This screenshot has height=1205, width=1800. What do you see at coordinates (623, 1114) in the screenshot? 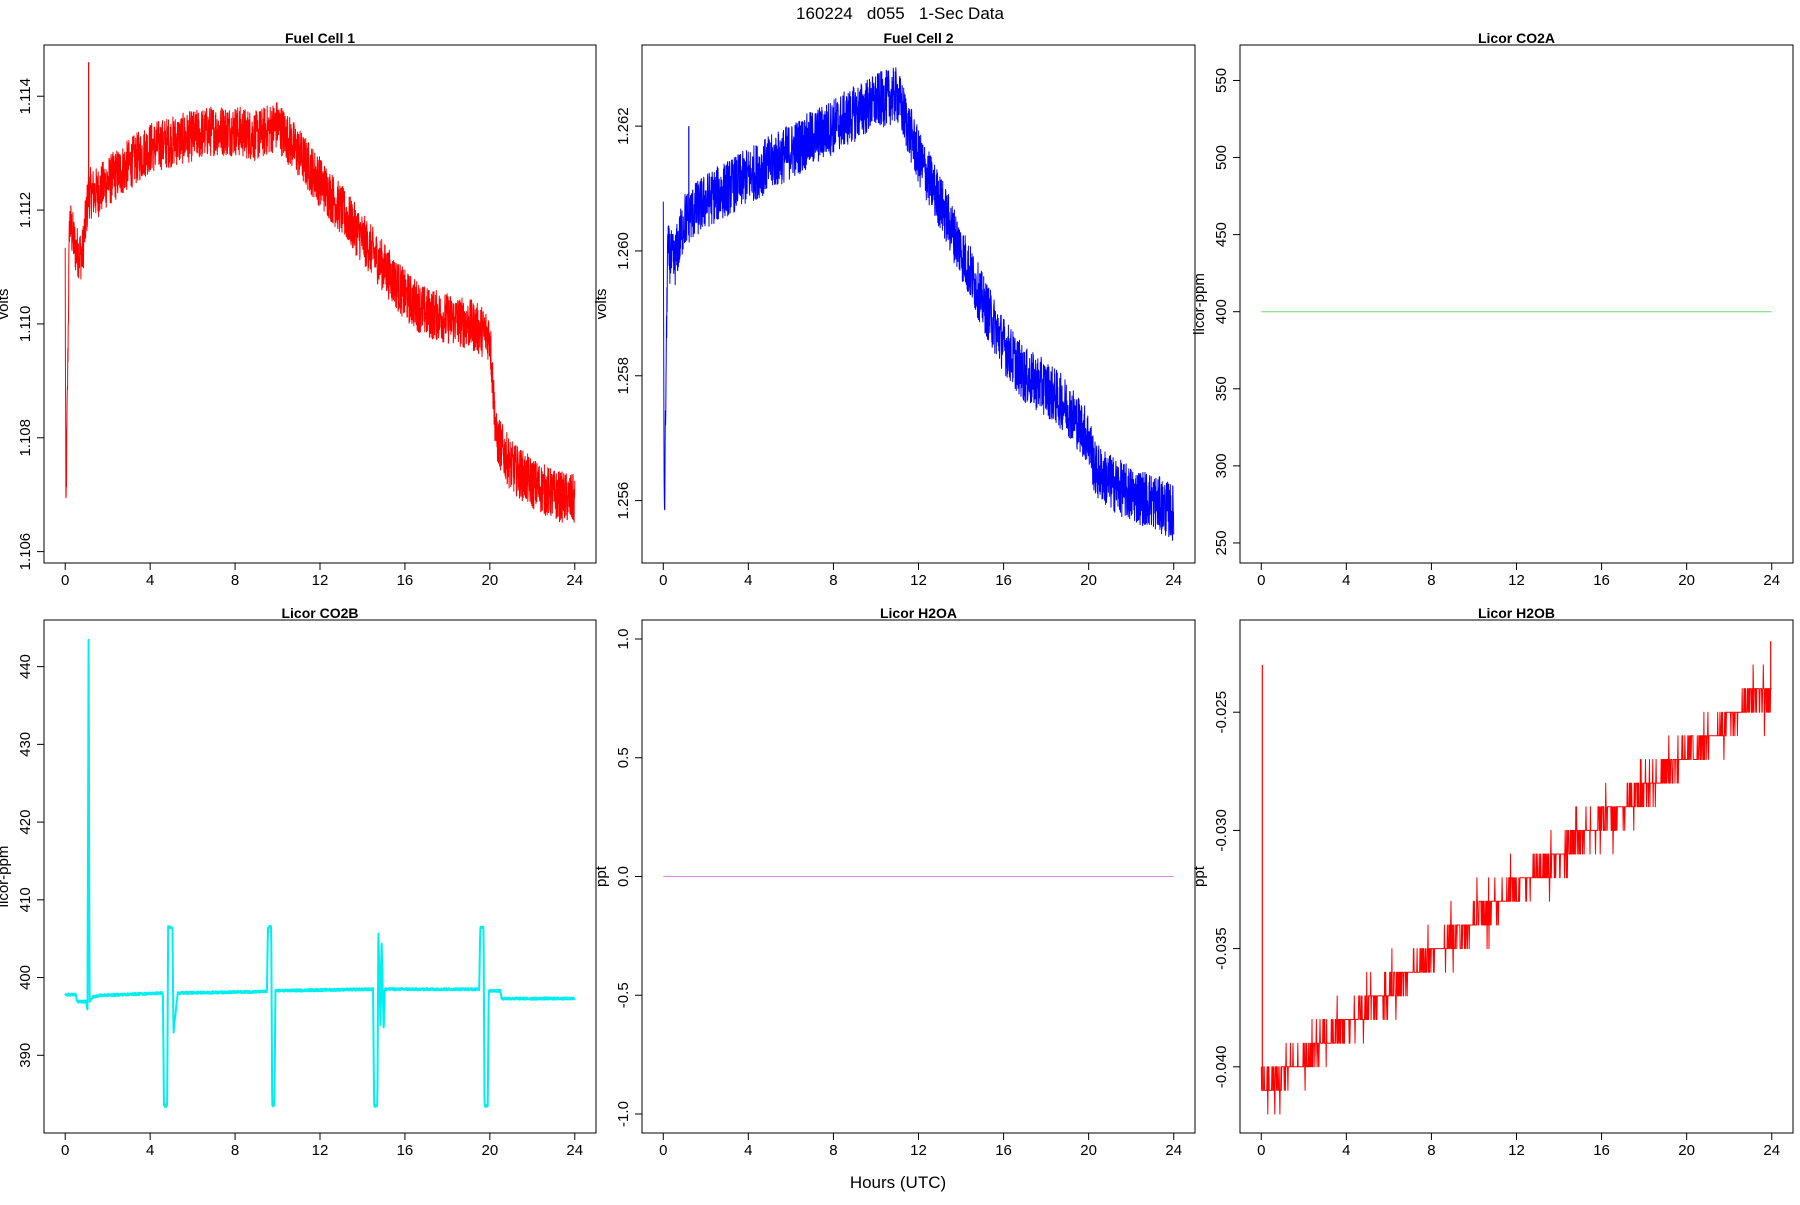
I see `y-tick-label: -1.0` at bounding box center [623, 1114].